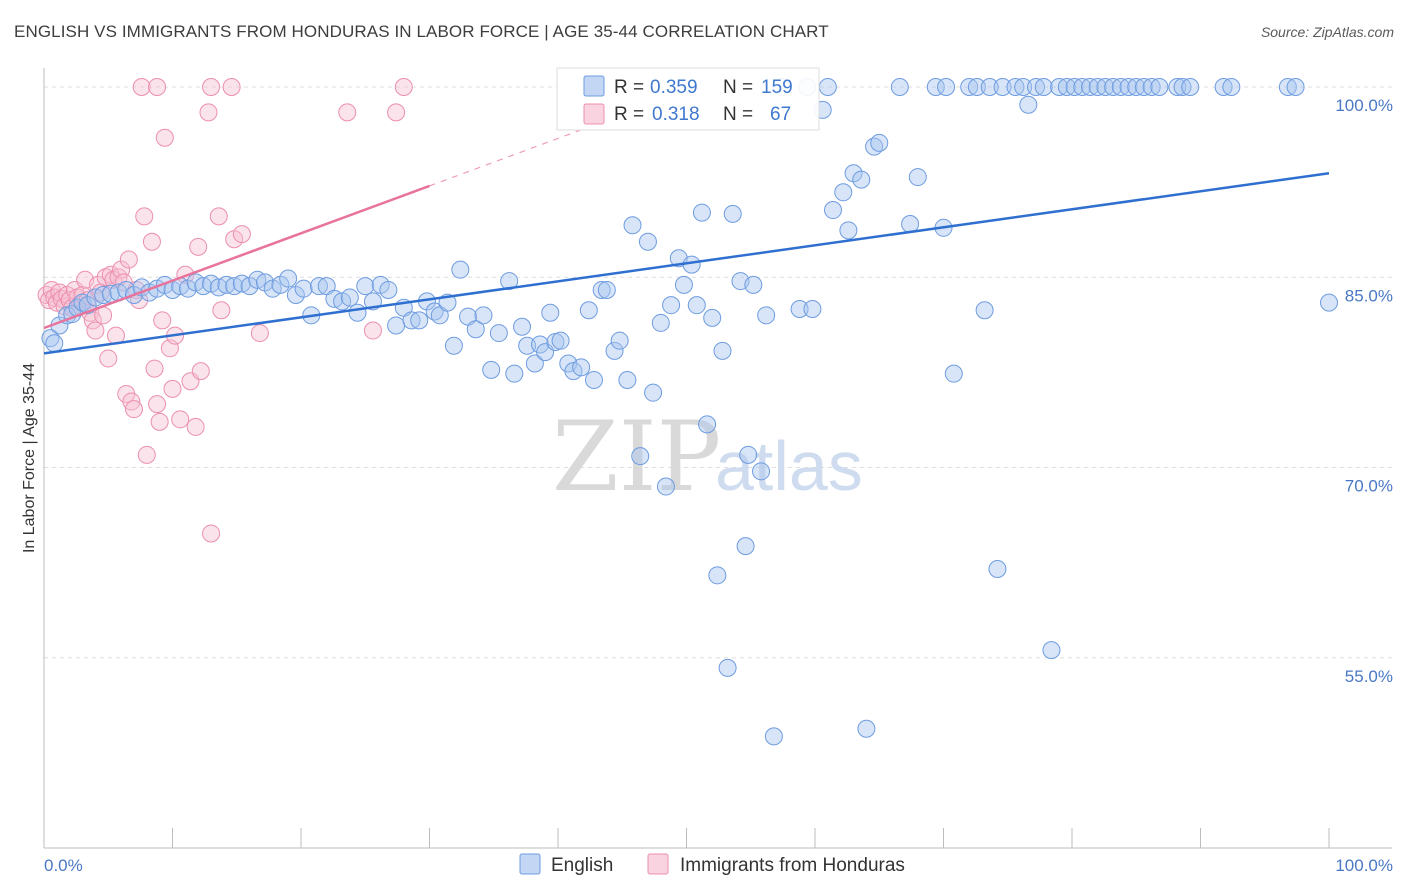  I want to click on legend-swatch-english, so click(594, 86).